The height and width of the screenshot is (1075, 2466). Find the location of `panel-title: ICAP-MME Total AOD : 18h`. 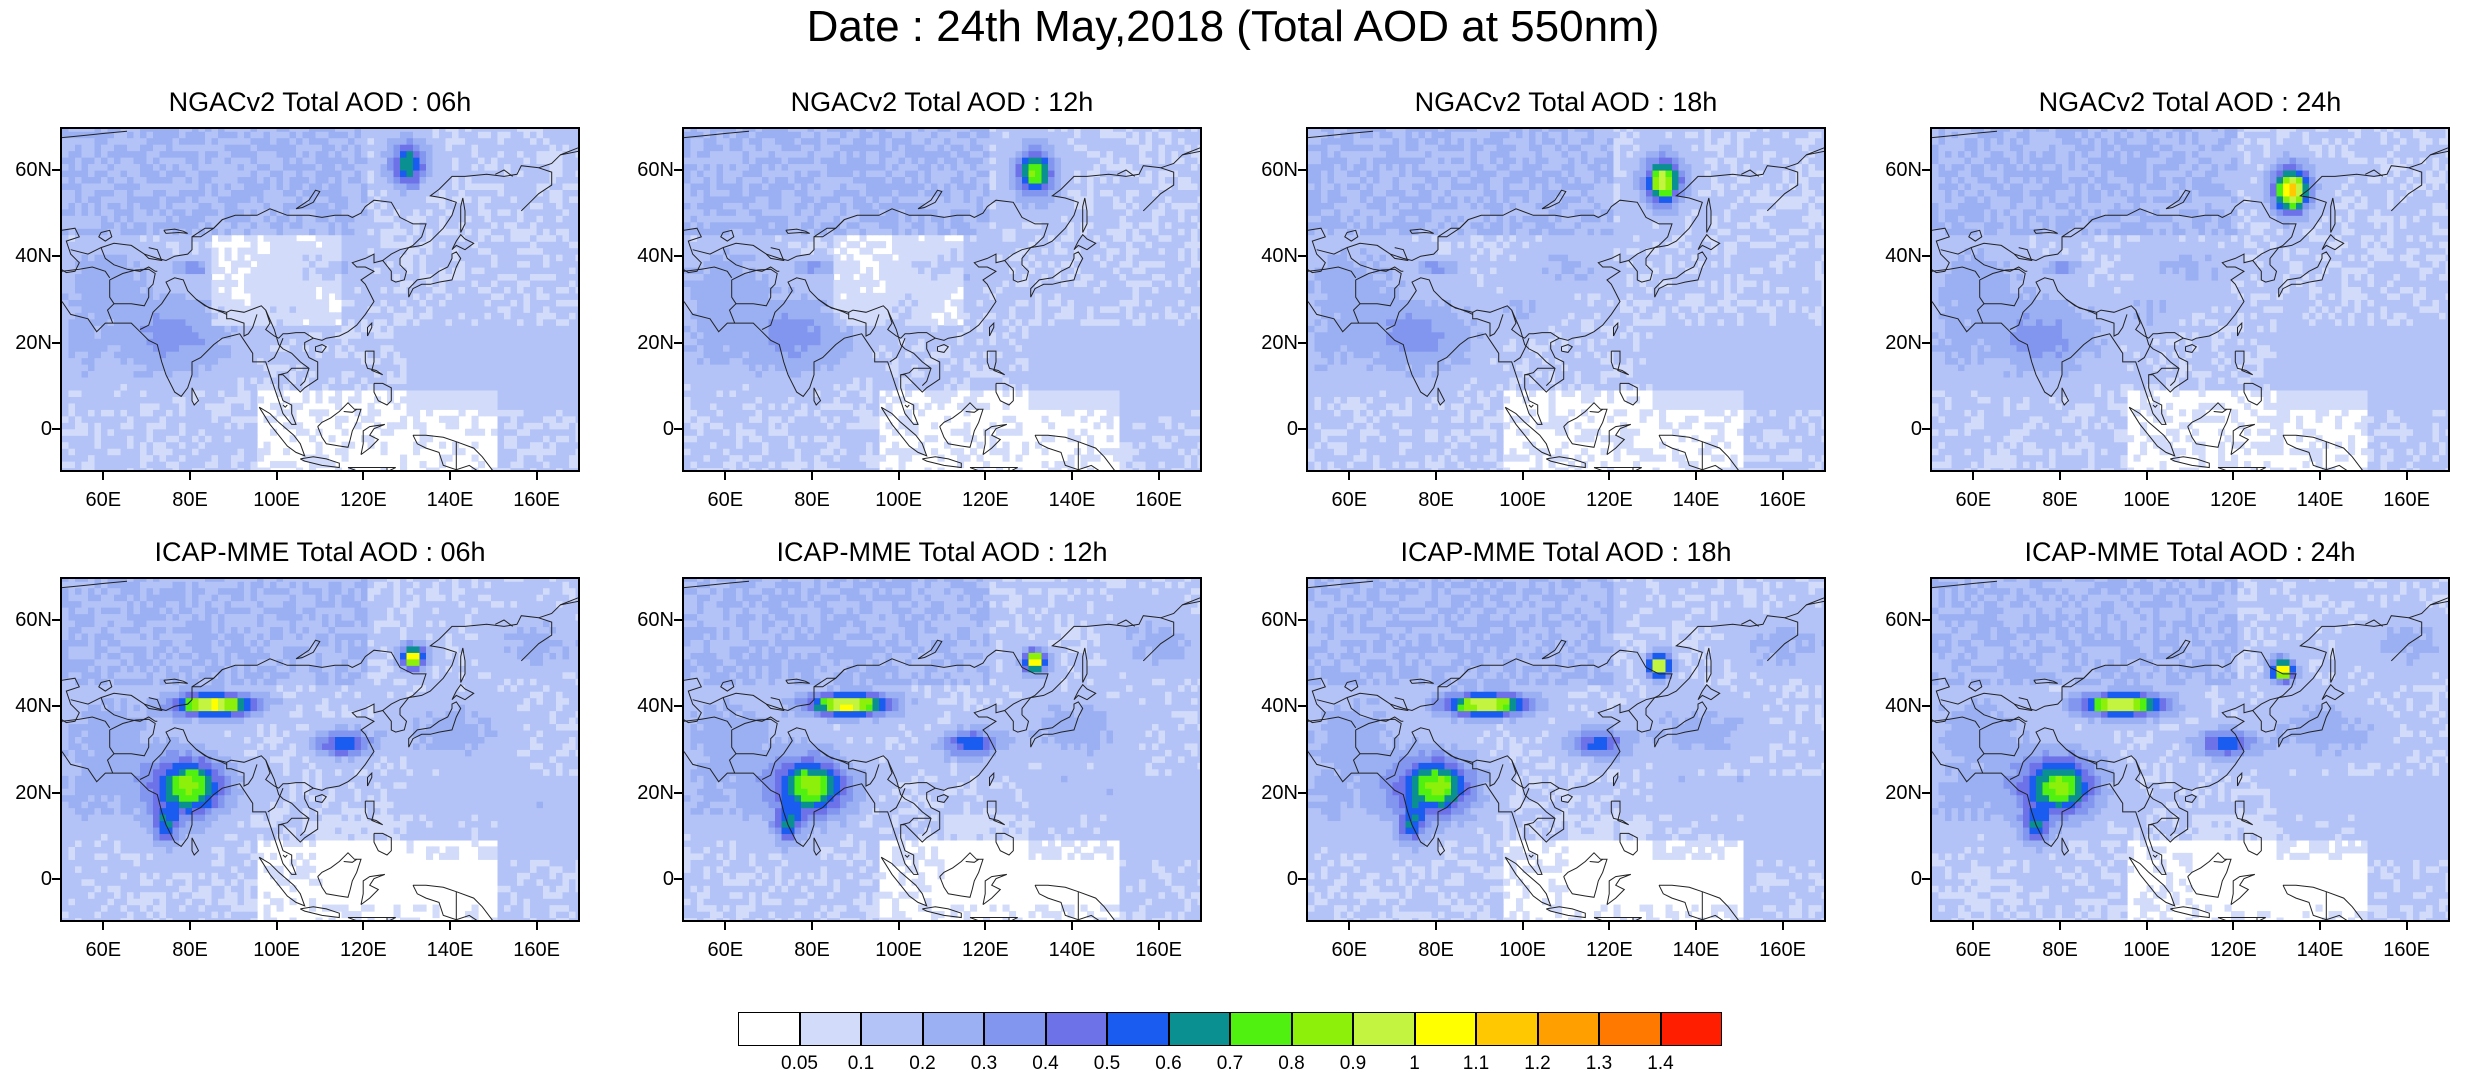

panel-title: ICAP-MME Total AOD : 18h is located at coordinates (1566, 552).